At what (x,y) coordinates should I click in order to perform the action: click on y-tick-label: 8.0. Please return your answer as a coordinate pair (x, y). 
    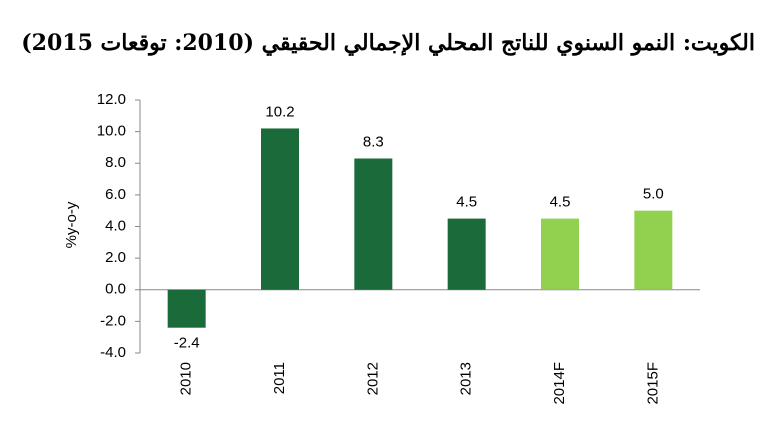
    Looking at the image, I should click on (115, 162).